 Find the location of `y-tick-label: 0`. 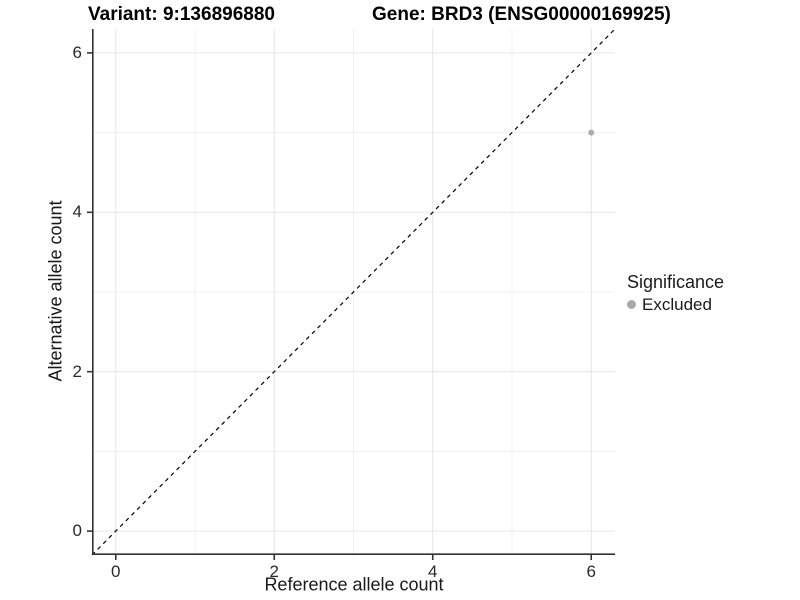

y-tick-label: 0 is located at coordinates (77, 531).